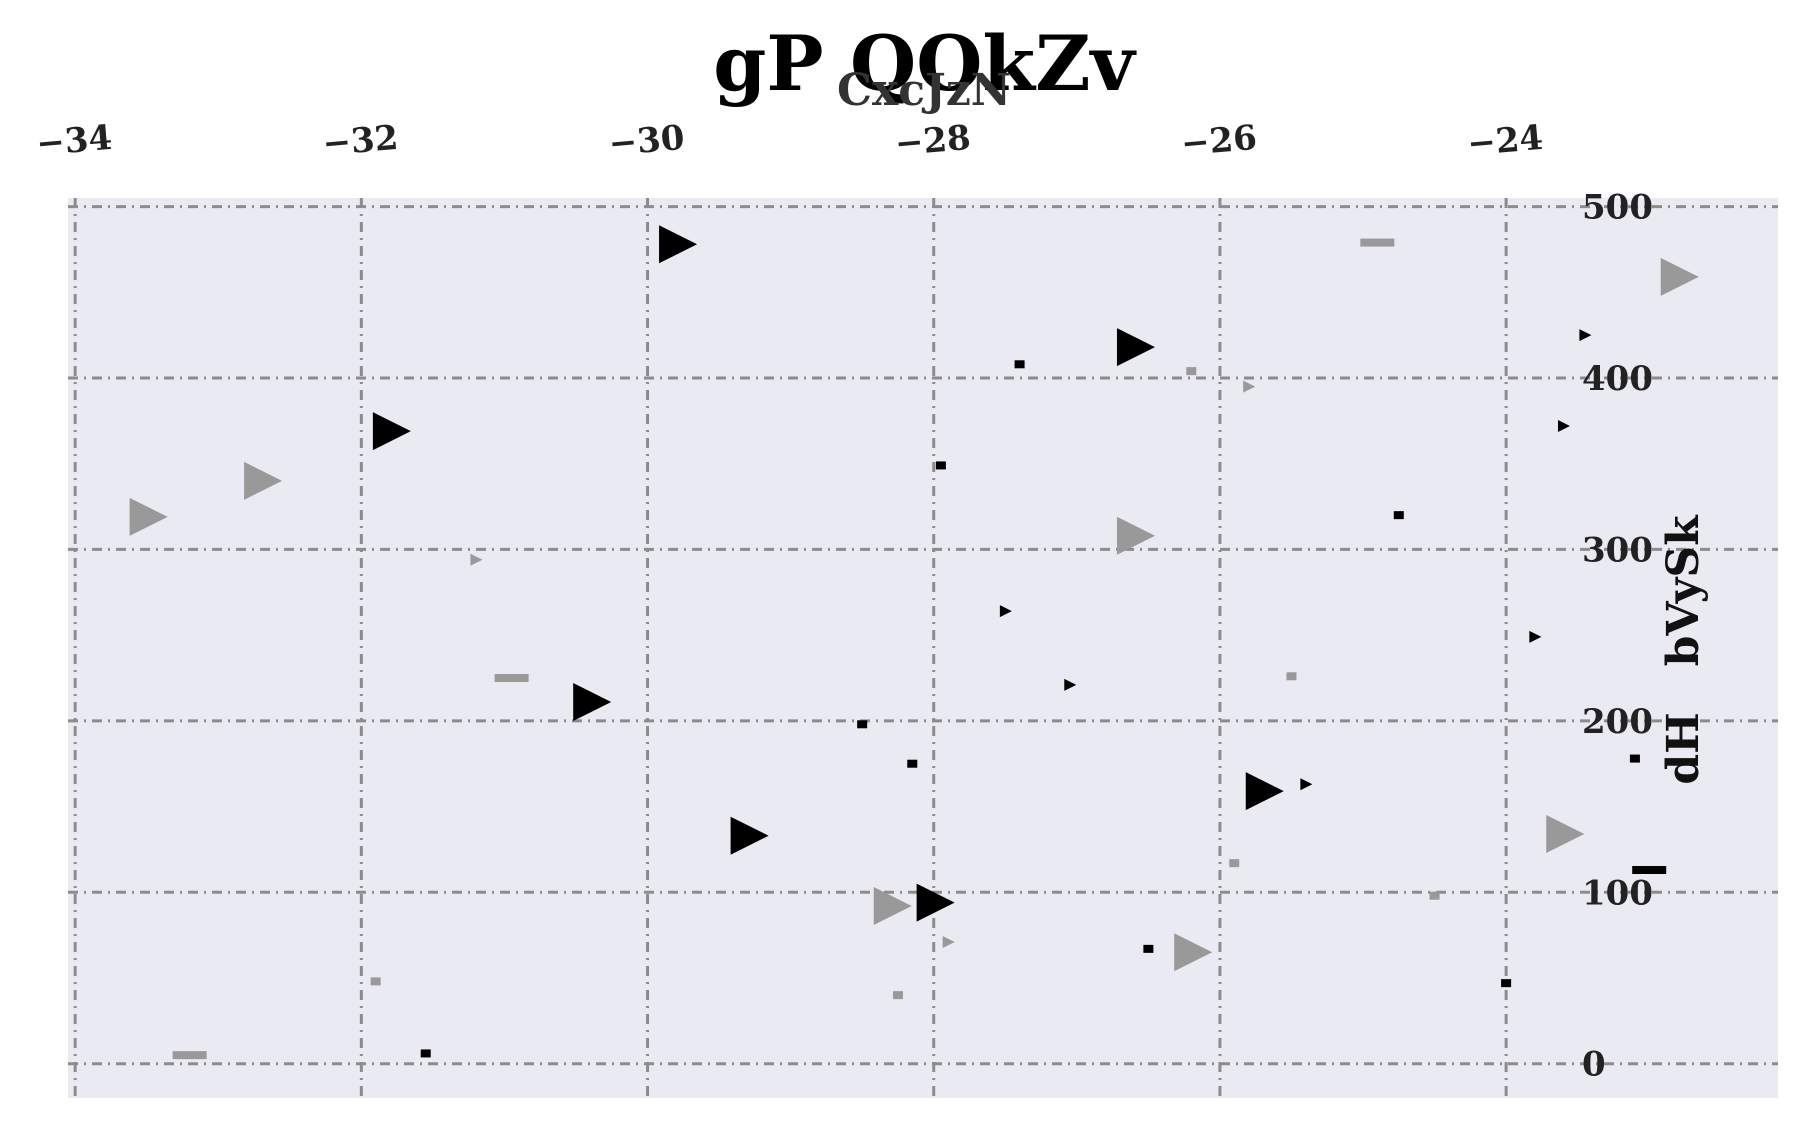 This screenshot has height=1130, width=1808. Describe the element at coordinates (646, 141) in the screenshot. I see `x-tick-label: −30` at that location.